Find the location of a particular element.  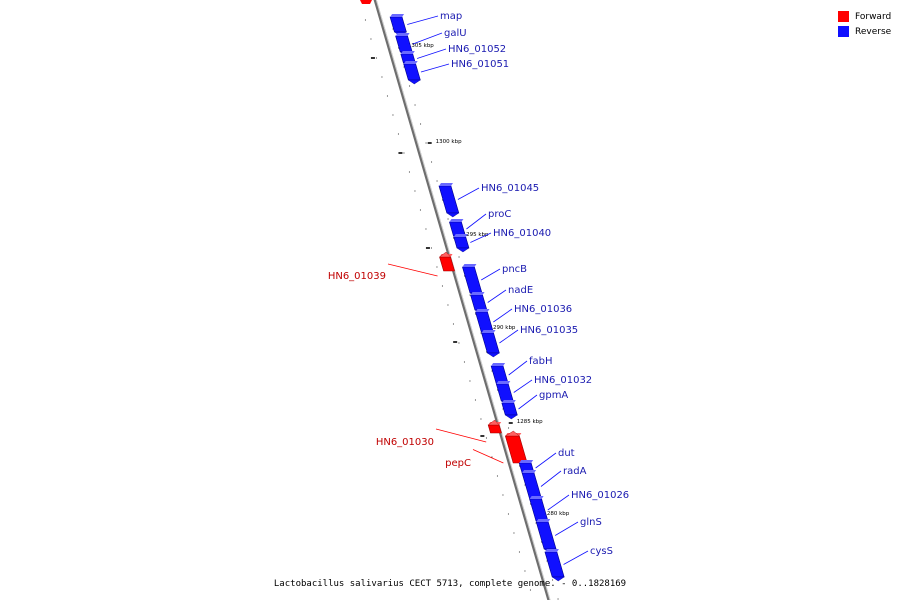

gene-glyph-partial is located at coordinates (366, 2).